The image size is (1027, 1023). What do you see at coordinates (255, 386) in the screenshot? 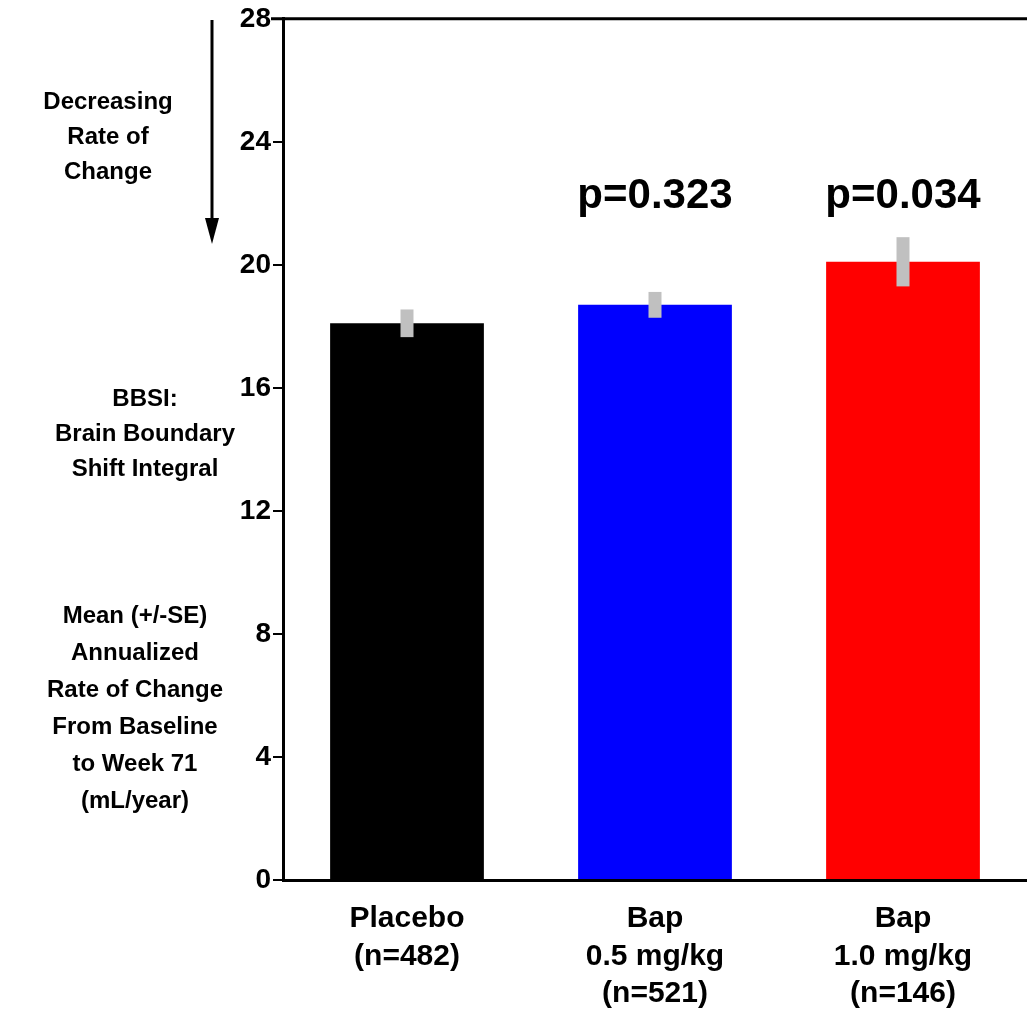
I see `y-tick-label: 16` at bounding box center [255, 386].